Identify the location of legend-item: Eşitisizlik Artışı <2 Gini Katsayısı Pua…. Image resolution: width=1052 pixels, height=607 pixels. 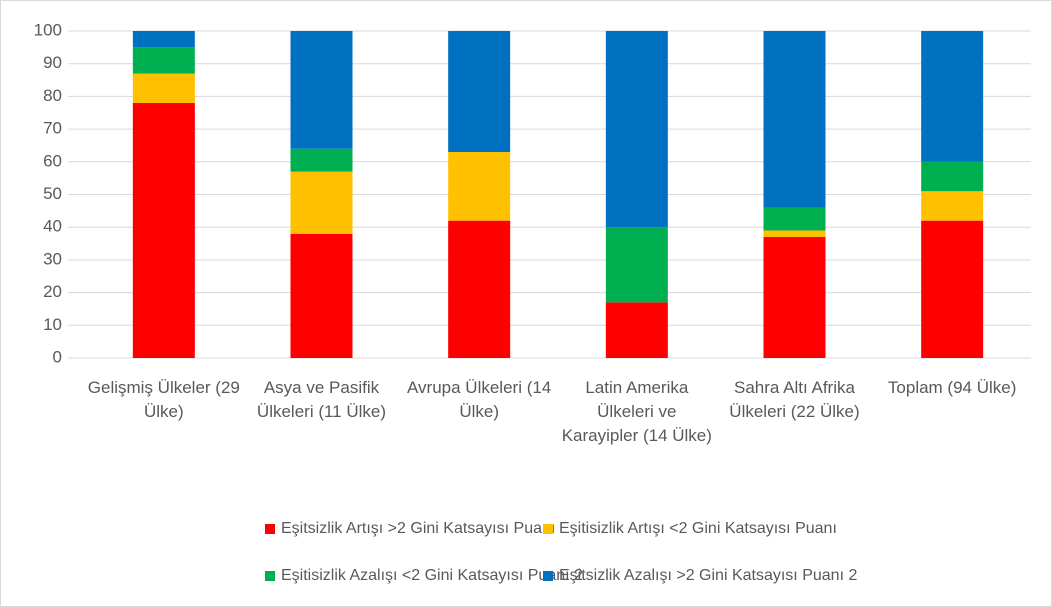
(690, 529).